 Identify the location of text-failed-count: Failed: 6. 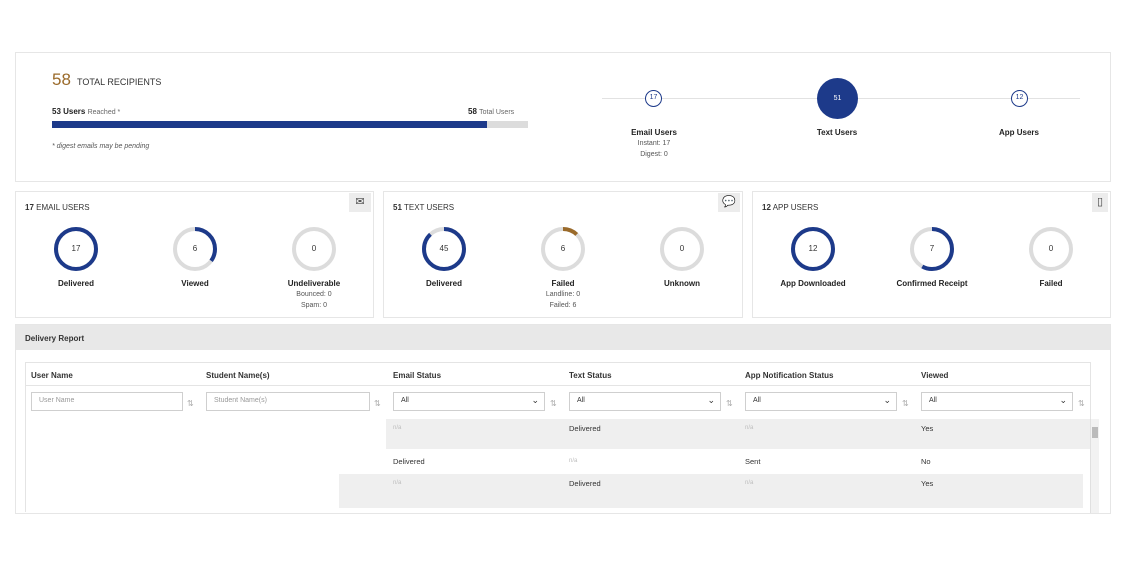
(563, 305).